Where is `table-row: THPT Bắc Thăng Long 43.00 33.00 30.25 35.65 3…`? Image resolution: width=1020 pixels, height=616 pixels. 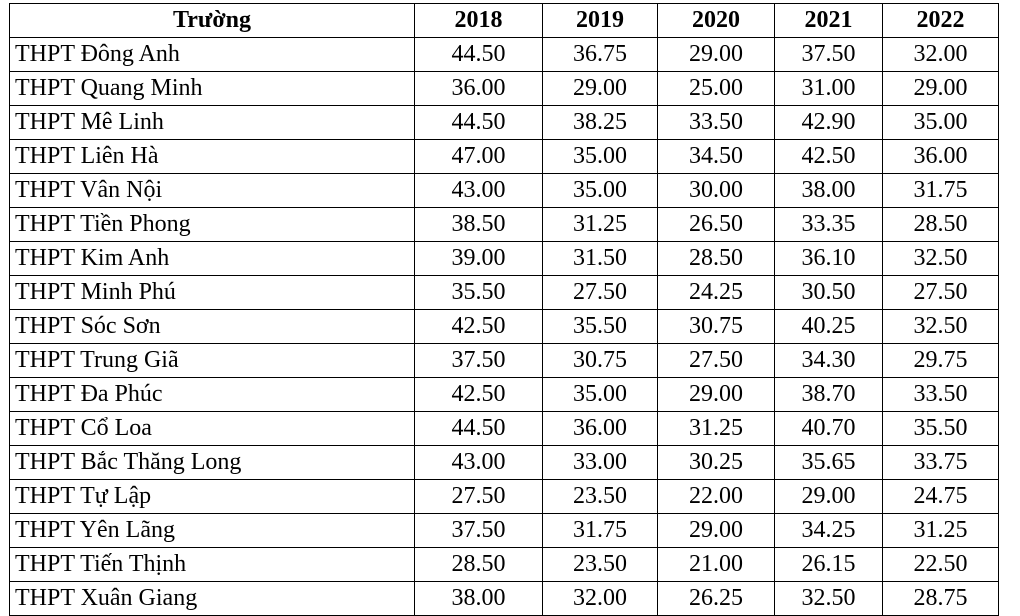
table-row: THPT Bắc Thăng Long 43.00 33.00 30.25 35.65 3… is located at coordinates (504, 462).